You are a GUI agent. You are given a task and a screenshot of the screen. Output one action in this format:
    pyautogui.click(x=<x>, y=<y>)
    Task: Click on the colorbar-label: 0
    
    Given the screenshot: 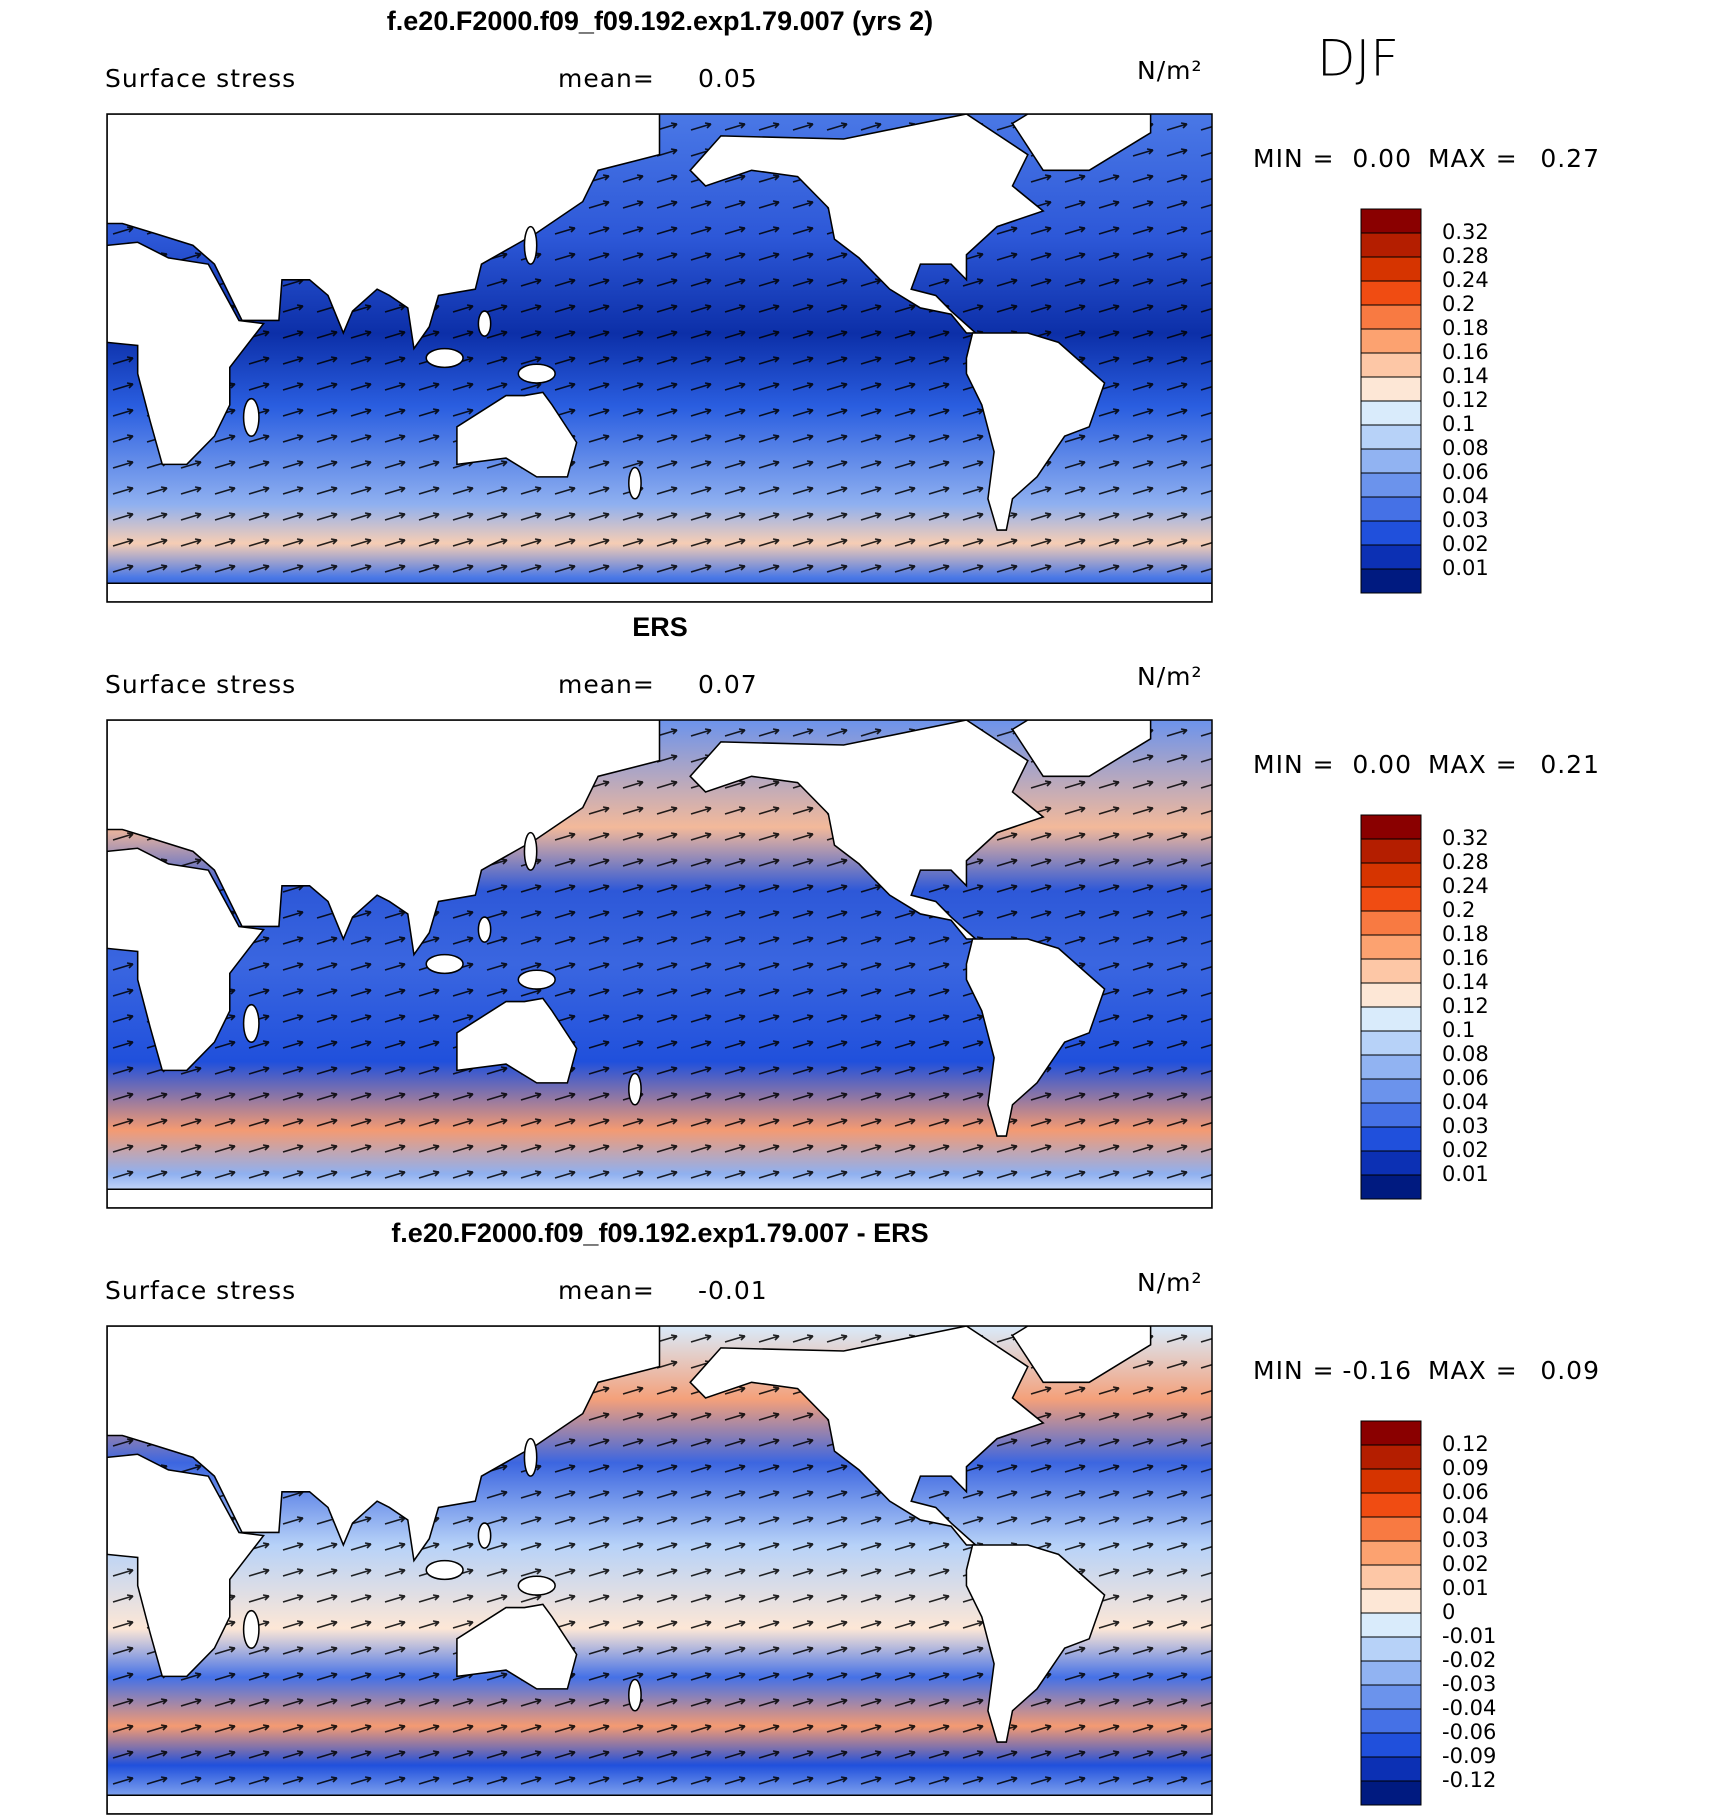 What is the action you would take?
    pyautogui.click(x=1448, y=1612)
    